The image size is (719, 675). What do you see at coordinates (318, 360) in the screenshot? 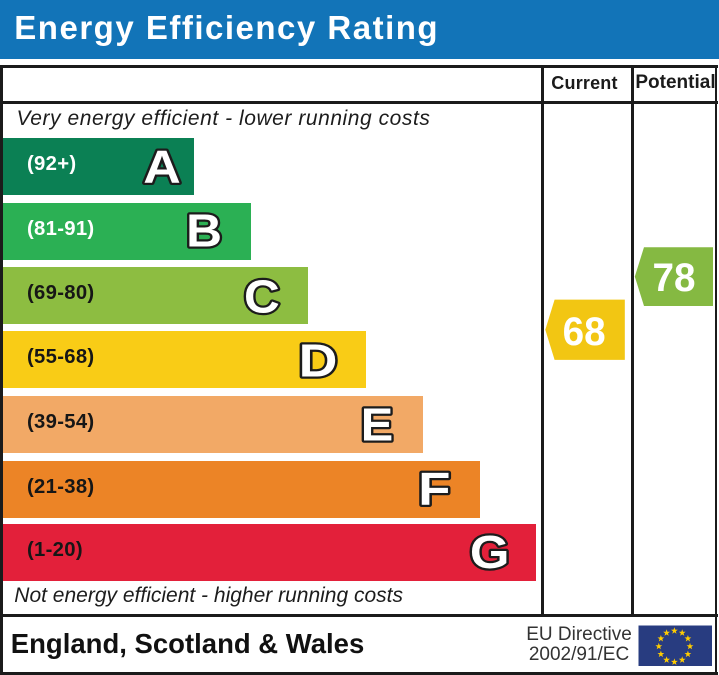
I see `svg-text: D` at bounding box center [318, 360].